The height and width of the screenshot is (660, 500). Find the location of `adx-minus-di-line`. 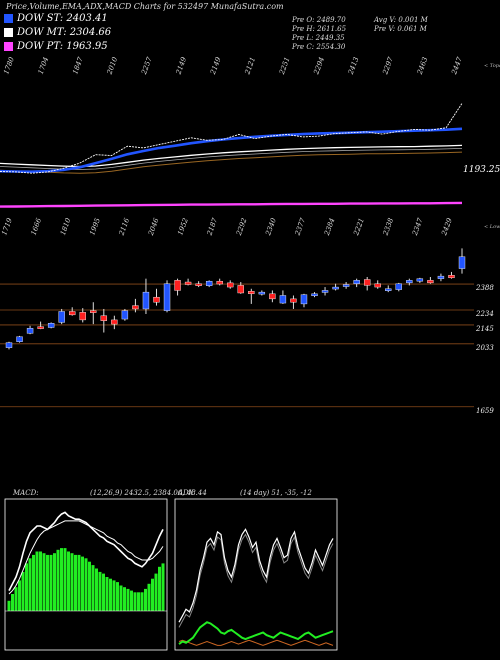

adx-minus-di-line is located at coordinates (256, 642).